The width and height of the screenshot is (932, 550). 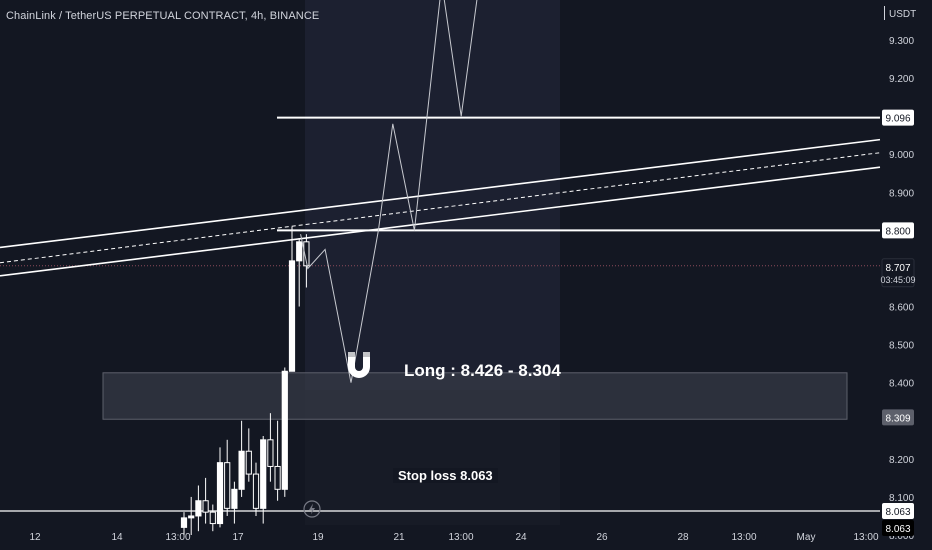 What do you see at coordinates (897, 268) in the screenshot?
I see `price-badge-value: 8.707` at bounding box center [897, 268].